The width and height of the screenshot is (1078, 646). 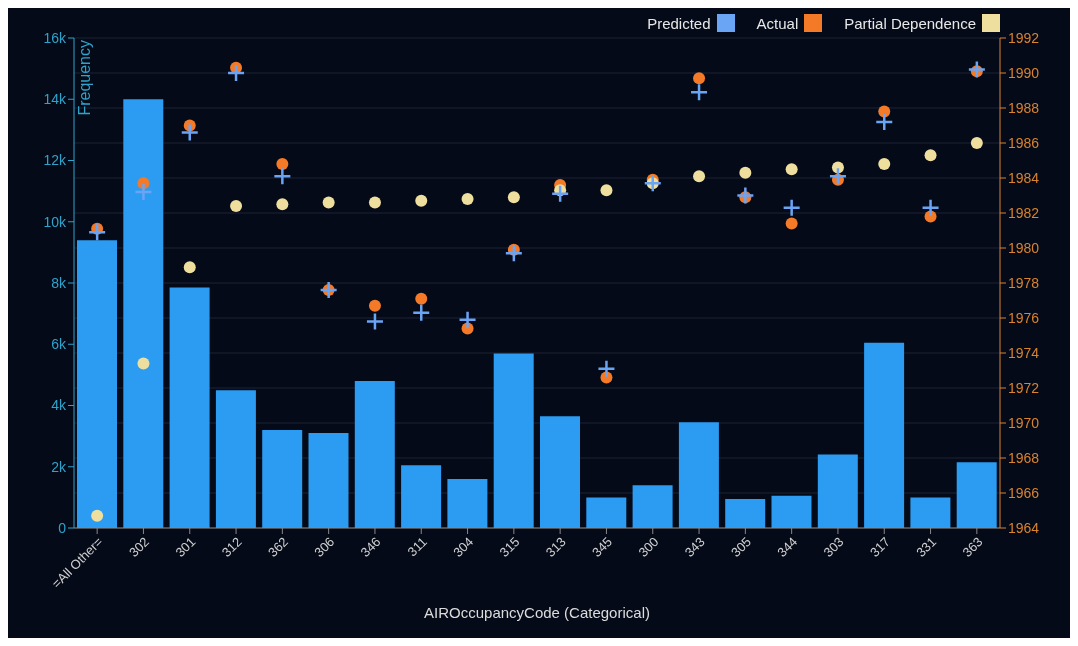 I want to click on y2-tick-label: 1966, so click(x=1024, y=492).